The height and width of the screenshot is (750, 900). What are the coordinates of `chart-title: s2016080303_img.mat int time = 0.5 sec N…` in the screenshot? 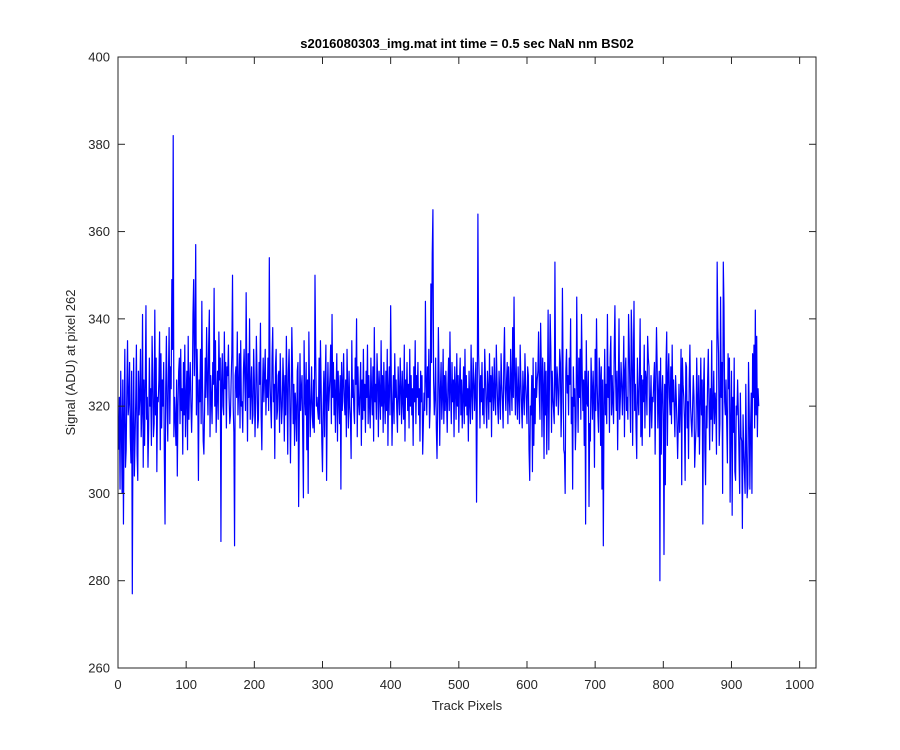 It's located at (467, 43).